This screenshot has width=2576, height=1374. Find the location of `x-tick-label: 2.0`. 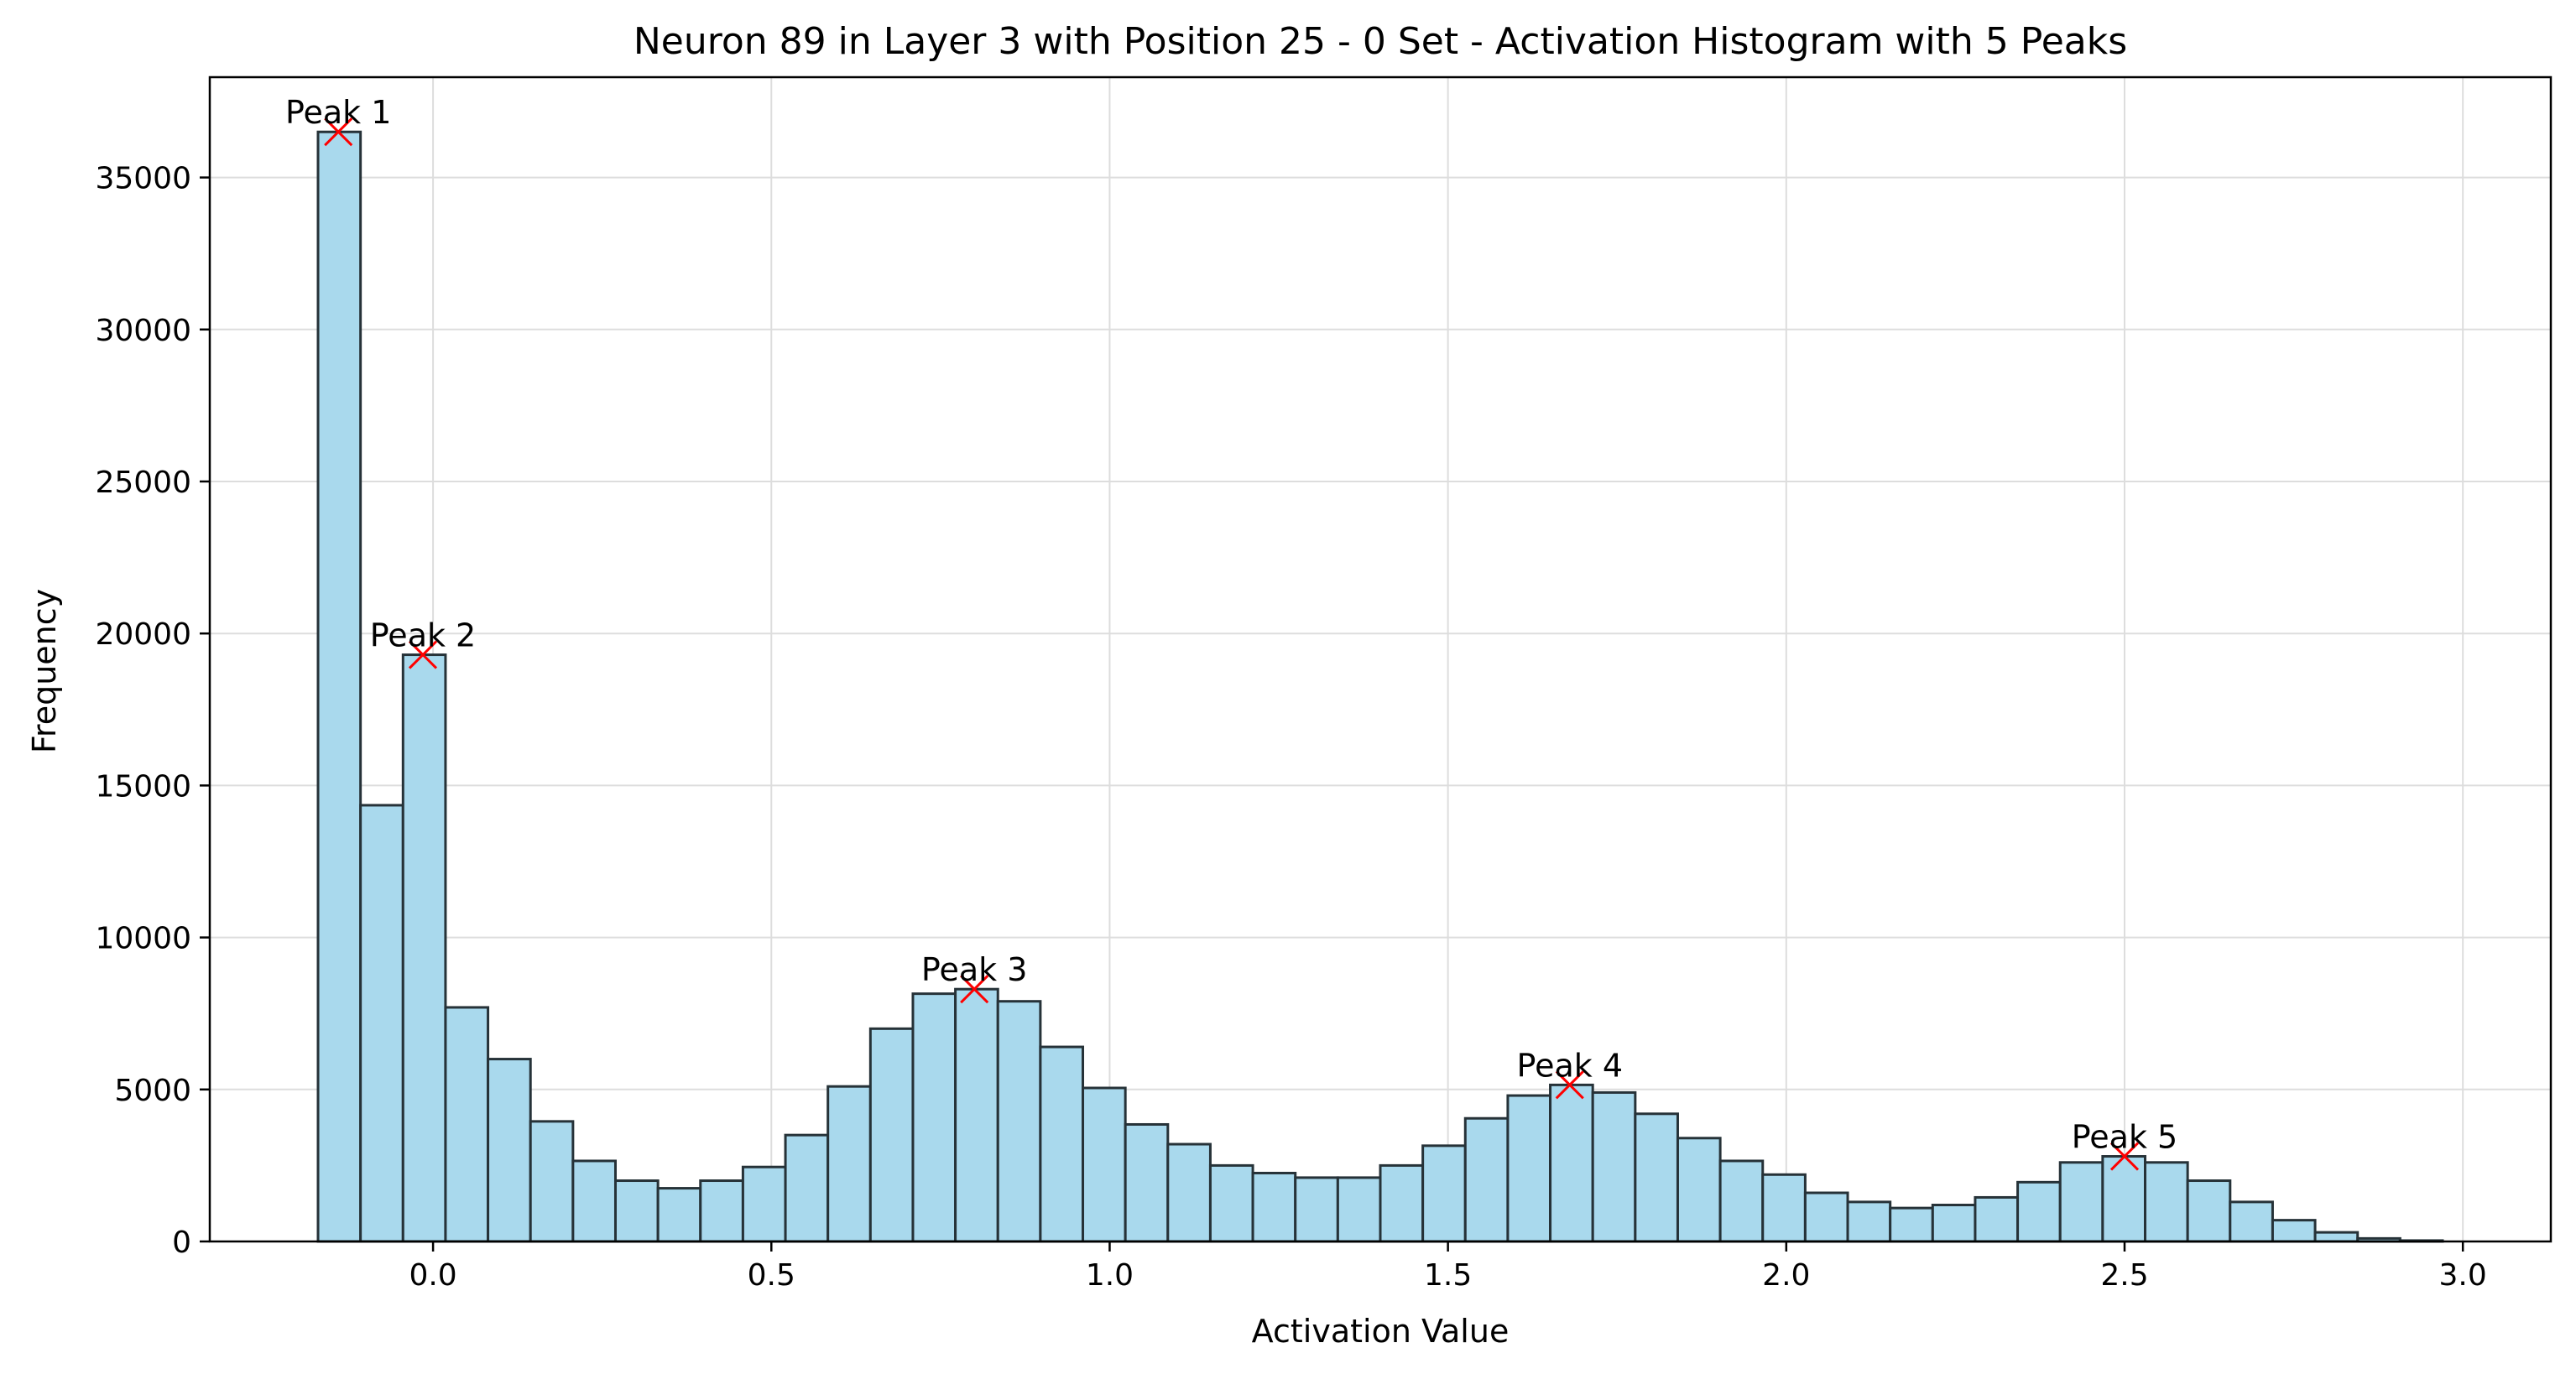

x-tick-label: 2.0 is located at coordinates (1786, 1275).